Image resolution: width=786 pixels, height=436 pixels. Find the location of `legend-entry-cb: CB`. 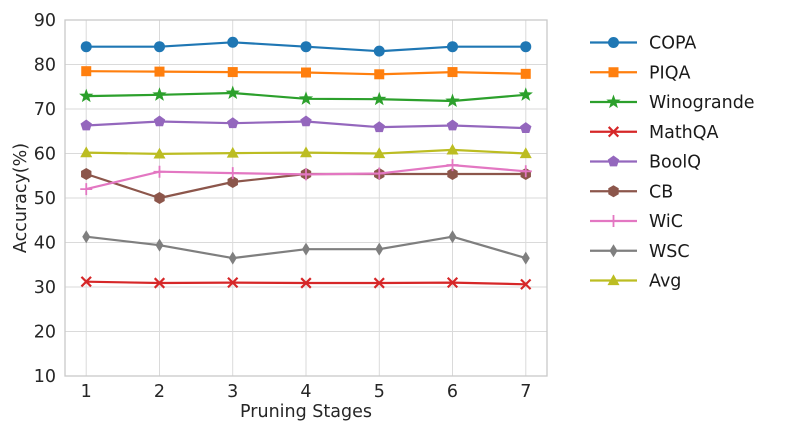

legend-entry-cb: CB is located at coordinates (631, 192).